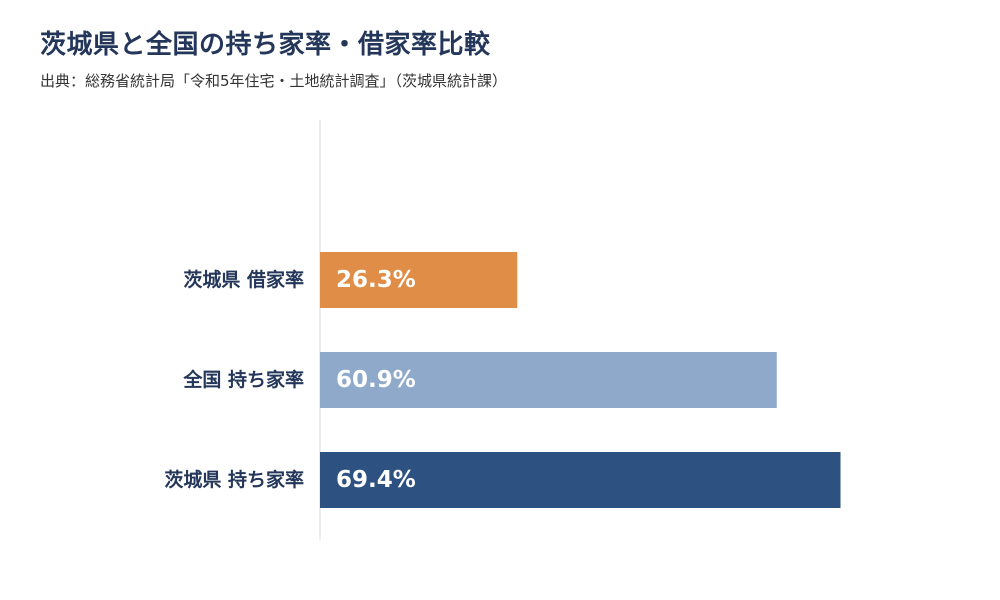 This screenshot has height=600, width=1000. Describe the element at coordinates (265, 45) in the screenshot. I see `chart-title: 茨城県と全国の持ち家率・借家率比較` at that location.